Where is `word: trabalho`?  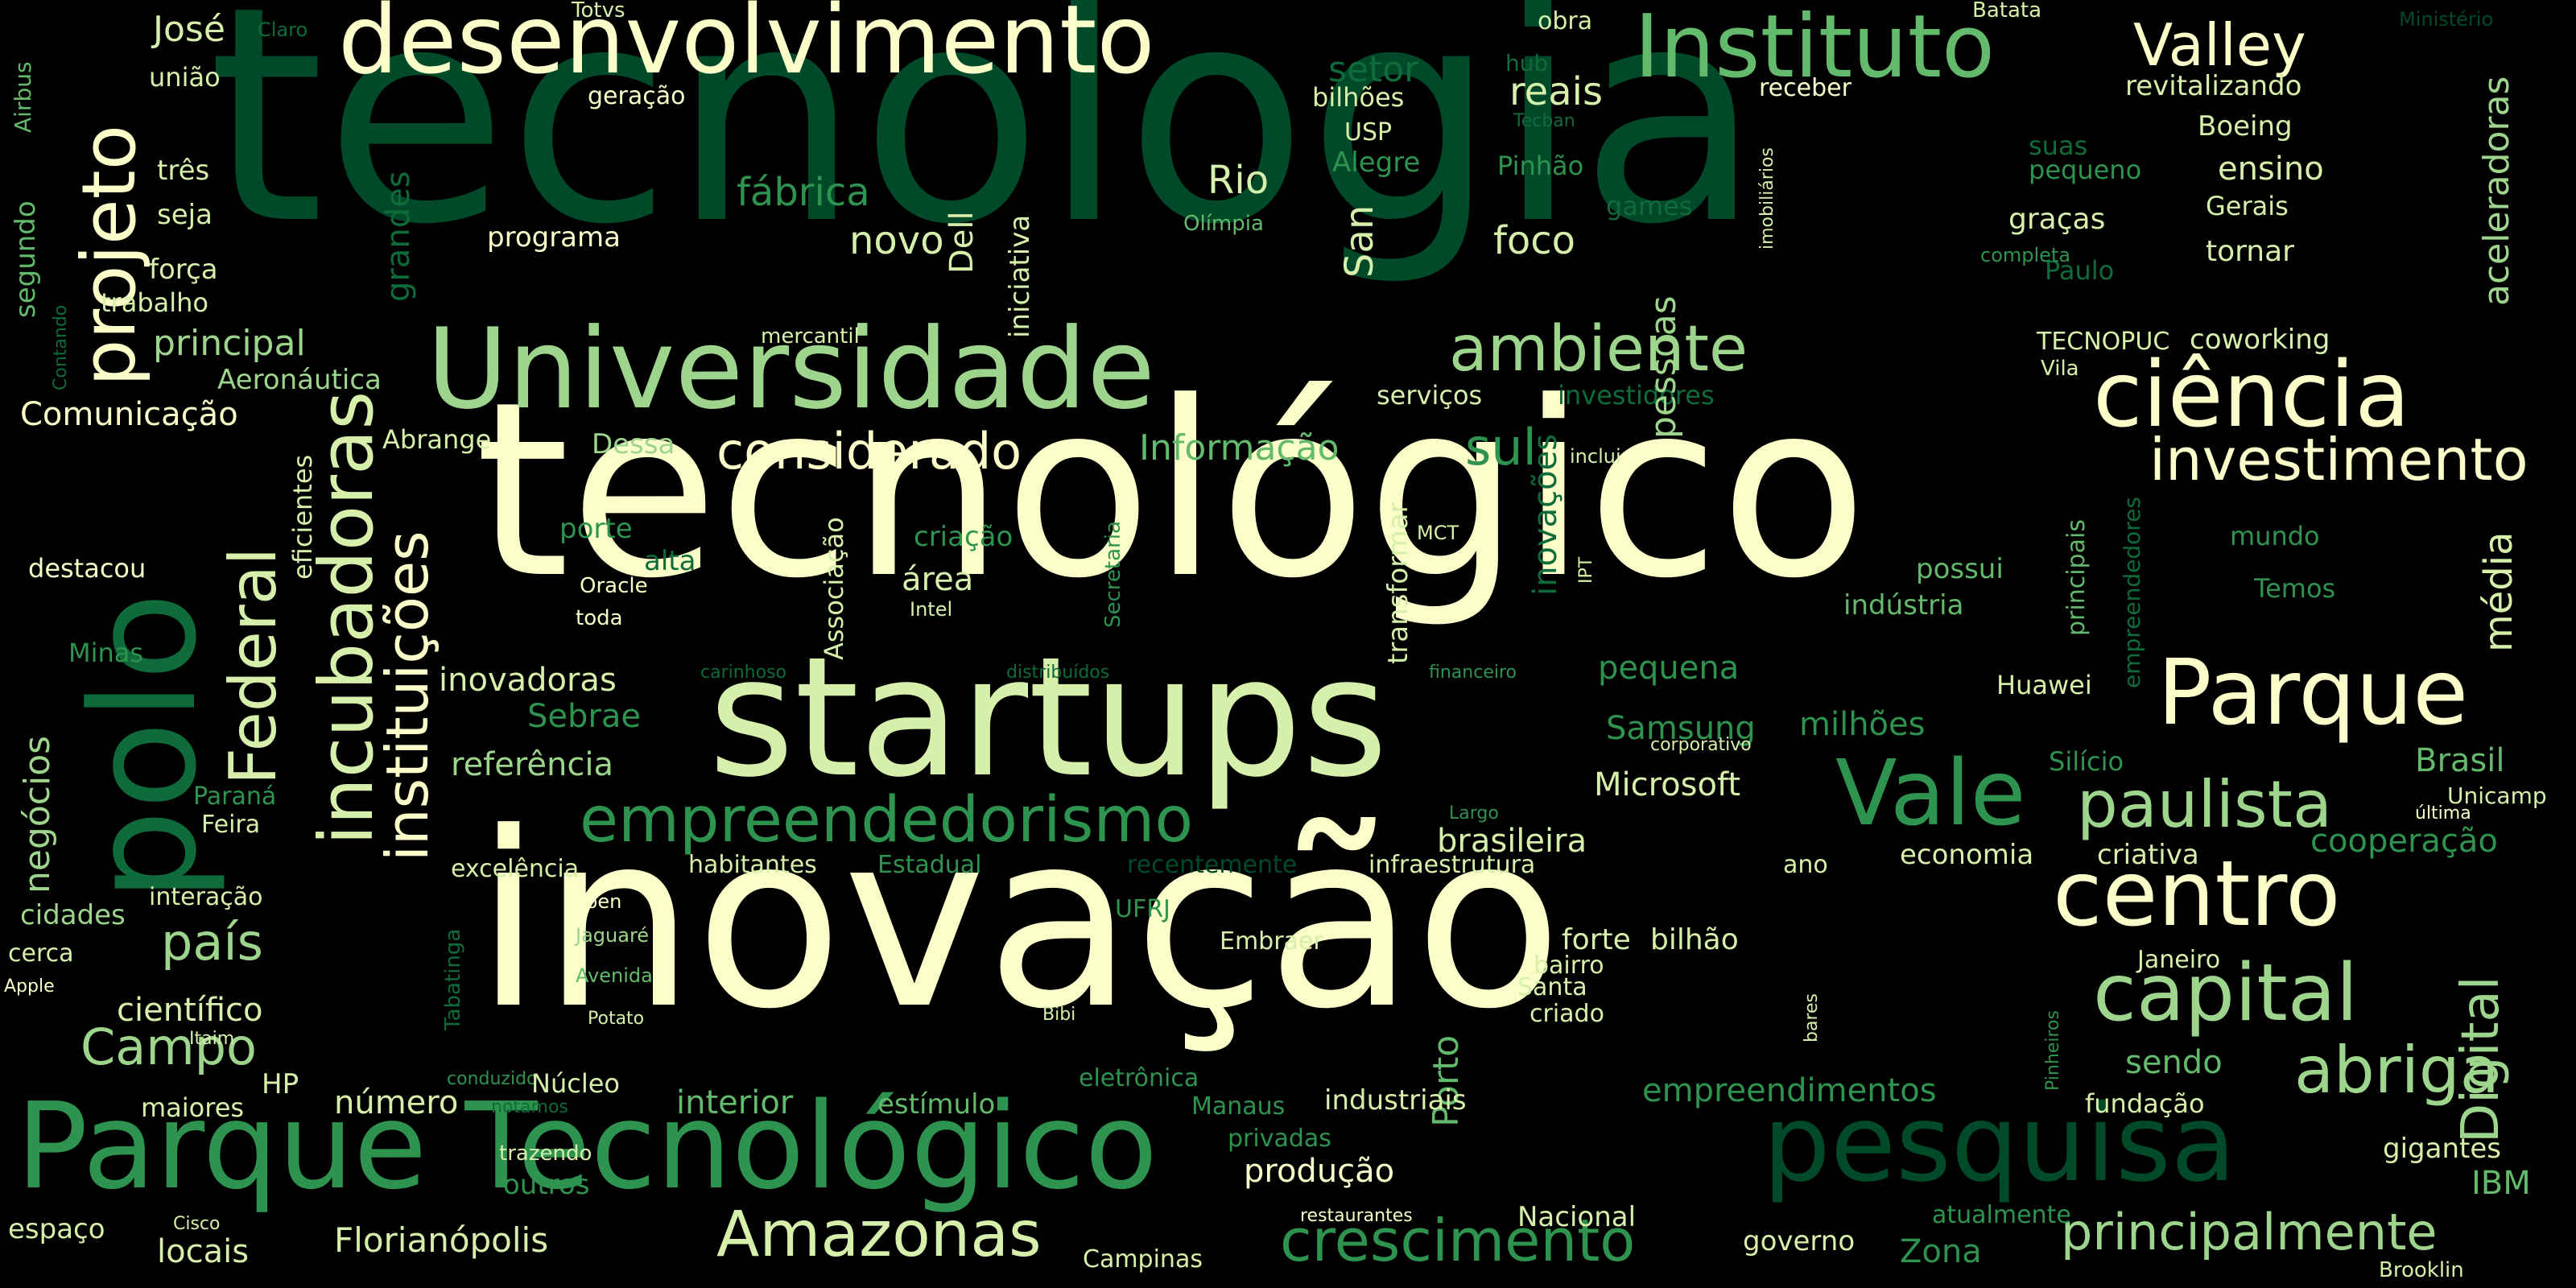
word: trabalho is located at coordinates (154, 302).